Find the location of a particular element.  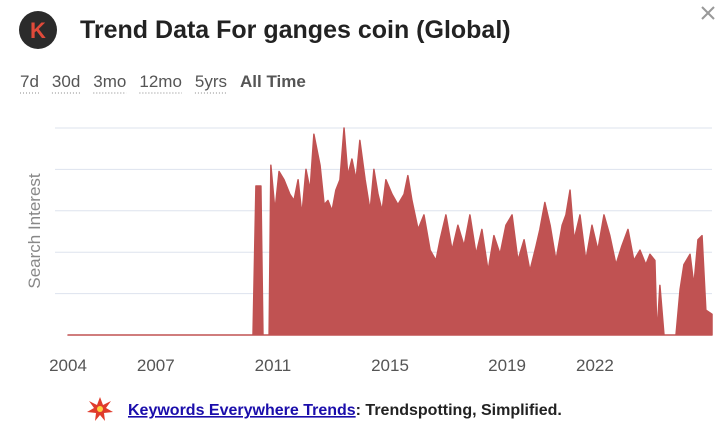

time-range-tab: All Time is located at coordinates (273, 81).